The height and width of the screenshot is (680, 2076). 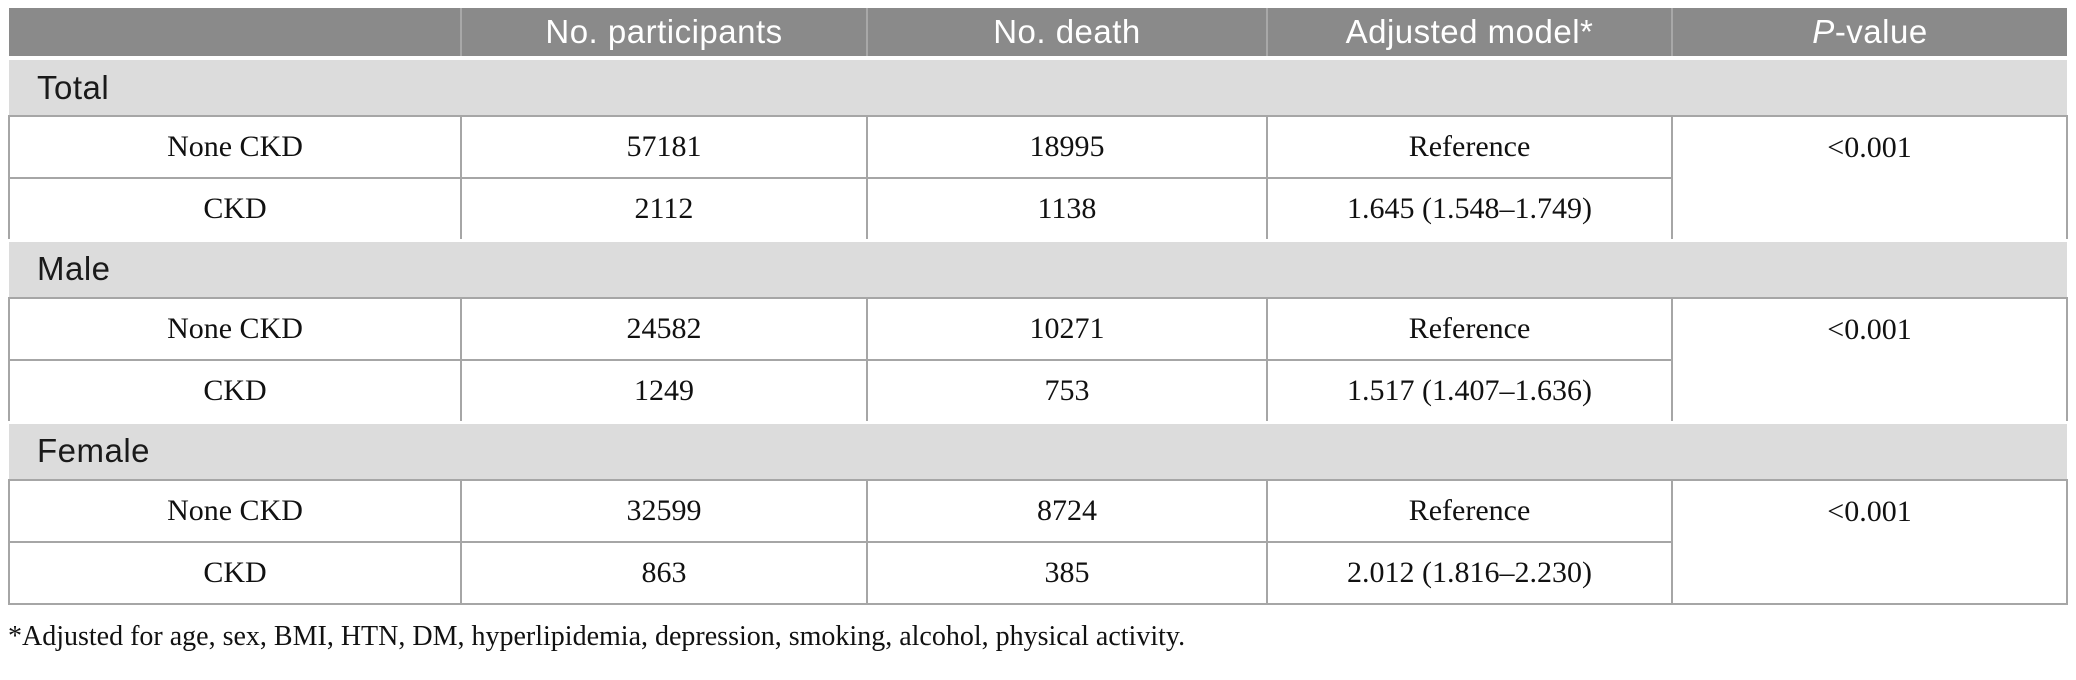 I want to click on table-row: CKD 2112 1138 1.645 (1.548–1.749), so click(x=1037, y=209).